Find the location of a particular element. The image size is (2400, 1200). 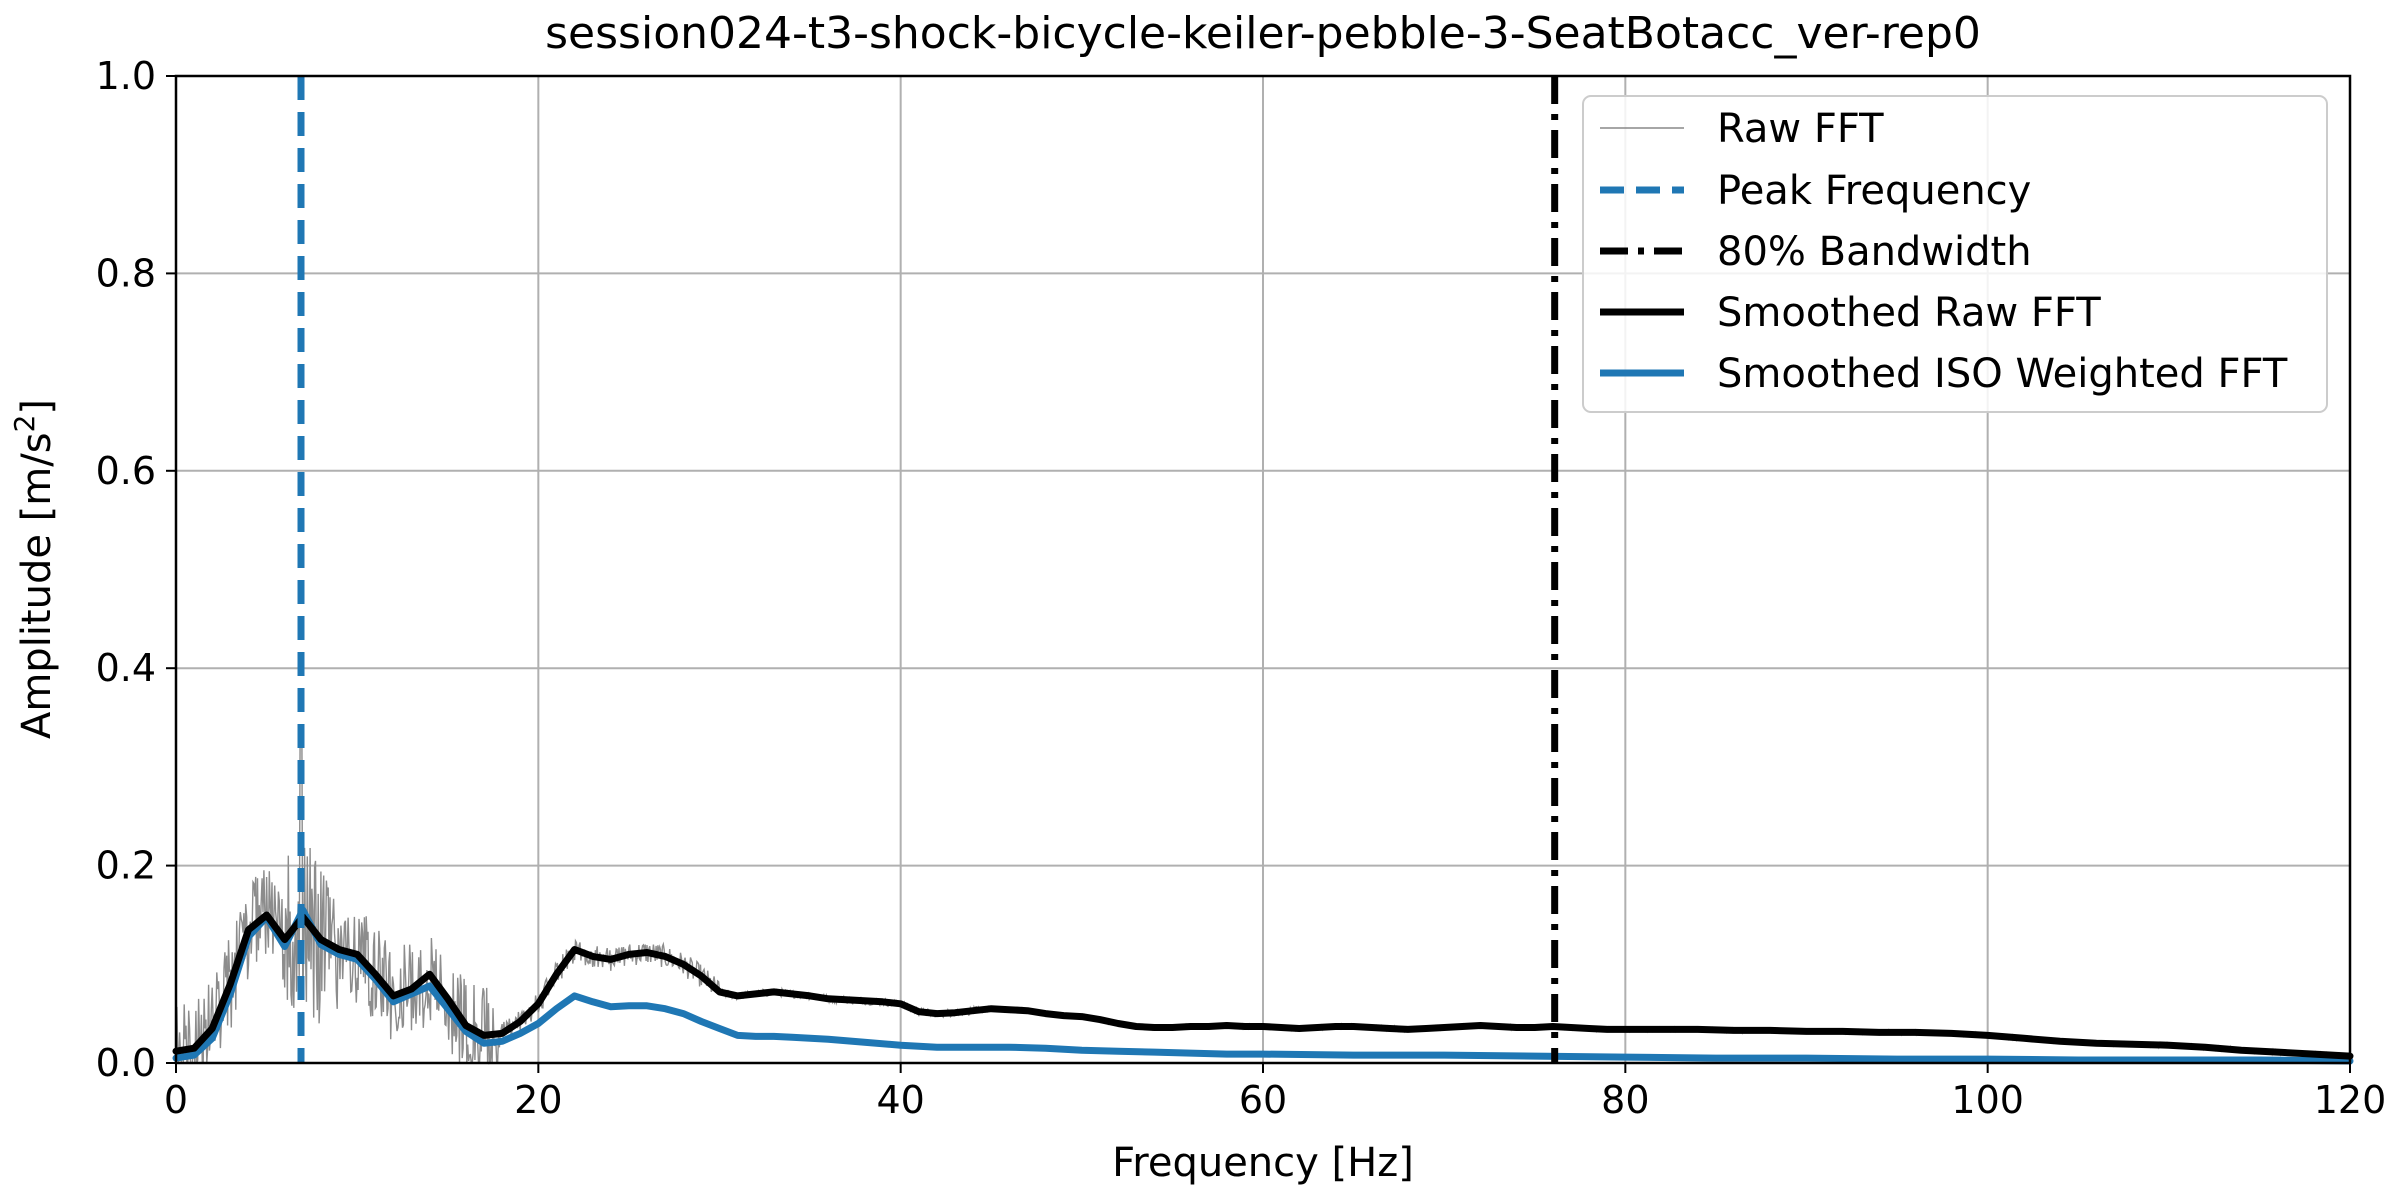

x-tick-label: 80 is located at coordinates (1625, 1100).